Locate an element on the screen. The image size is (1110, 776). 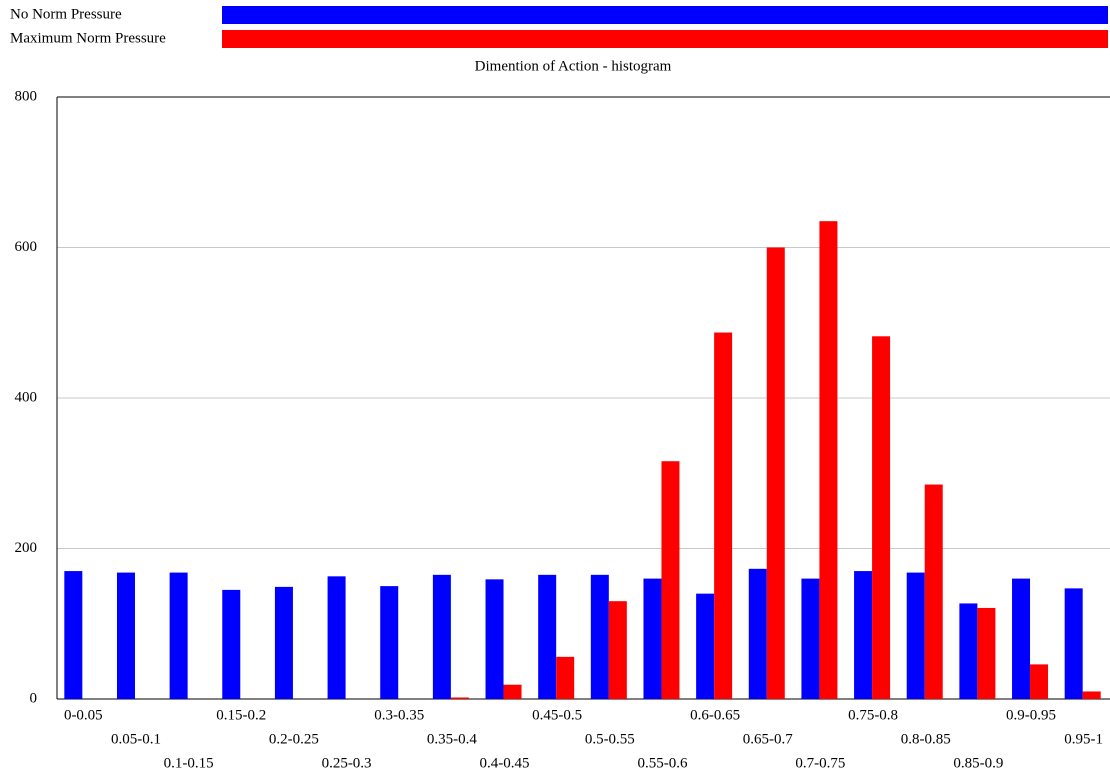
y-tick-label: 800 is located at coordinates (26, 96).